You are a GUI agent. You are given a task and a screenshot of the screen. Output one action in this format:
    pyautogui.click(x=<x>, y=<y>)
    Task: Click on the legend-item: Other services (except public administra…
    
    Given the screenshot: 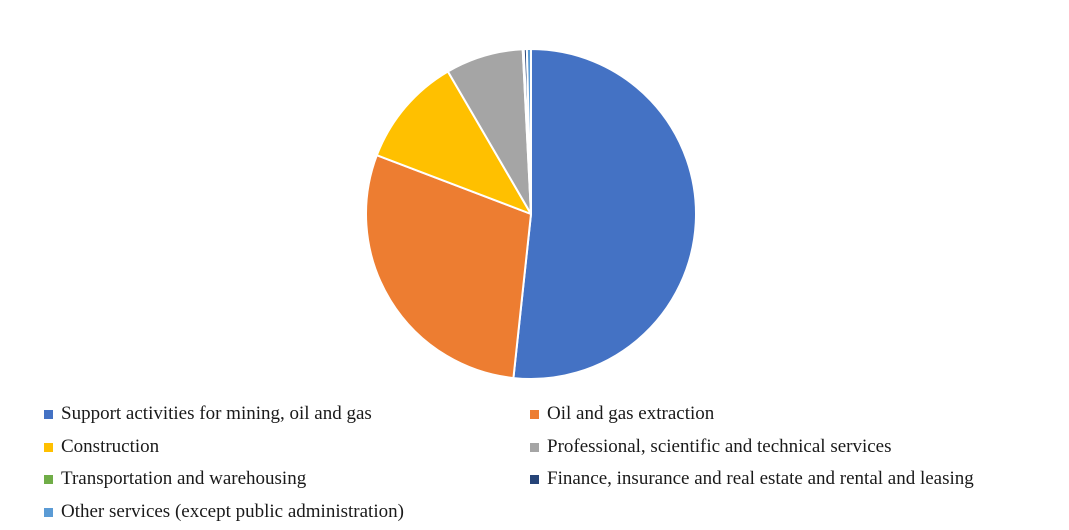 What is the action you would take?
    pyautogui.click(x=224, y=512)
    